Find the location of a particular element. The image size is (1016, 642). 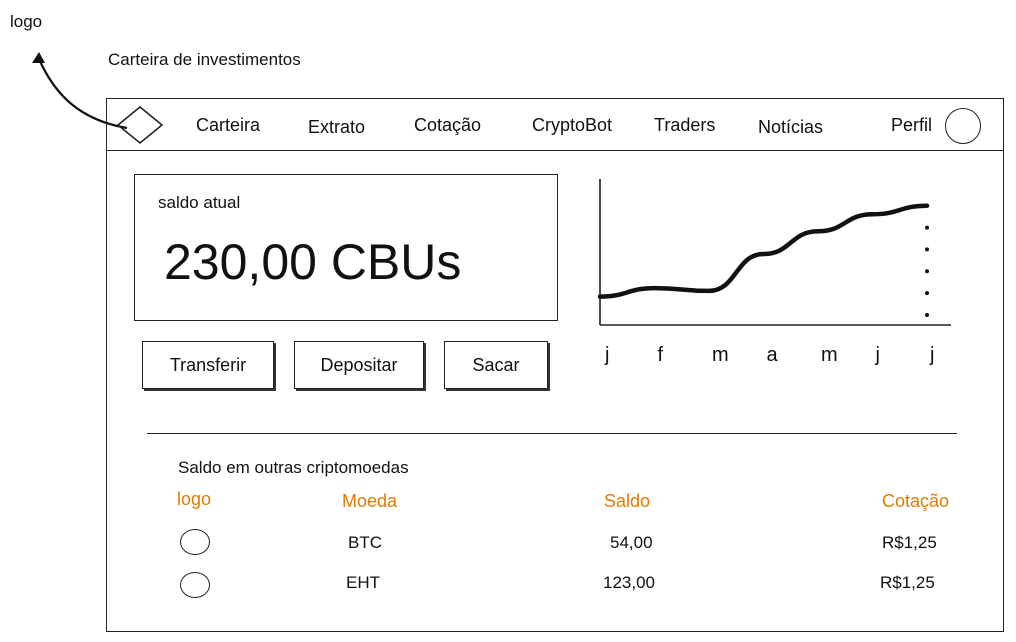

column-header-coin: Moeda is located at coordinates (370, 501).